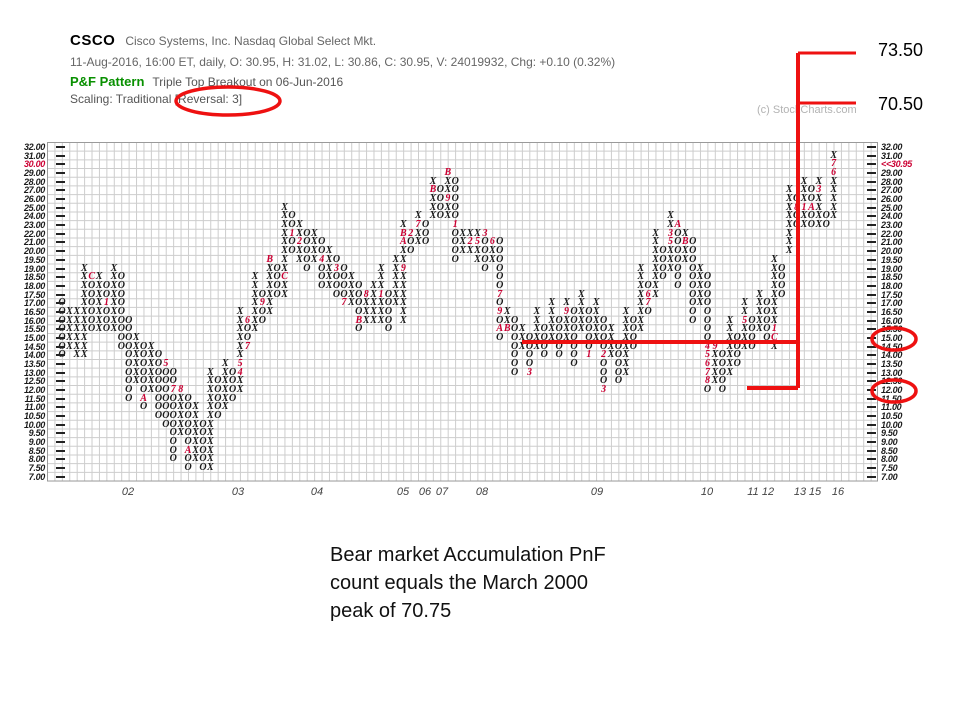  I want to click on price-scale-right-label: 20.00, so click(892, 251).